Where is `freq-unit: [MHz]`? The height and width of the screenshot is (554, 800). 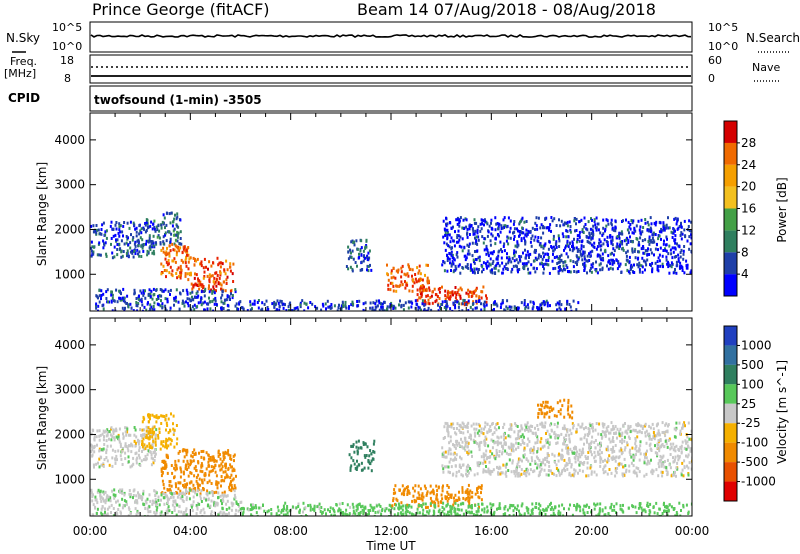
freq-unit: [MHz] is located at coordinates (20, 73).